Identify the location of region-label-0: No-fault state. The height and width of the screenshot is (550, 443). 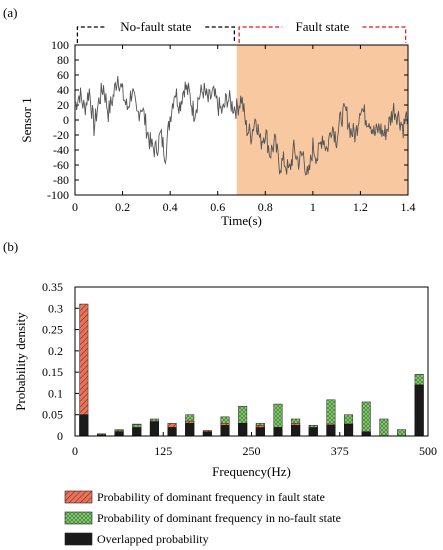
(155, 26).